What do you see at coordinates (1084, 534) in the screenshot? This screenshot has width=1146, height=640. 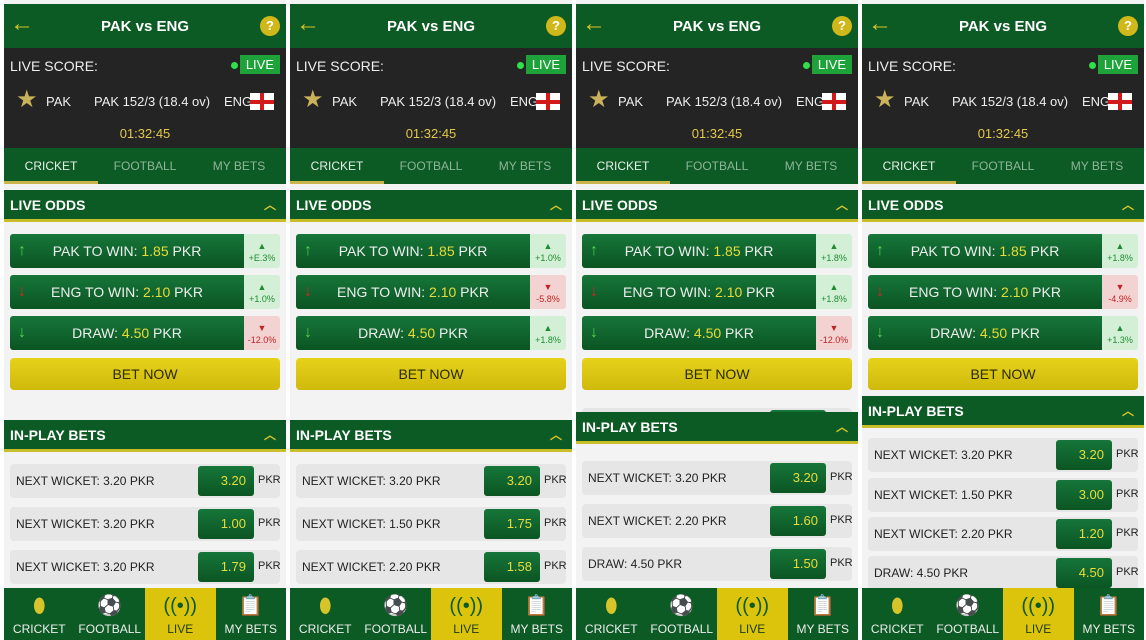 I see `odds-value-button: 1.20` at bounding box center [1084, 534].